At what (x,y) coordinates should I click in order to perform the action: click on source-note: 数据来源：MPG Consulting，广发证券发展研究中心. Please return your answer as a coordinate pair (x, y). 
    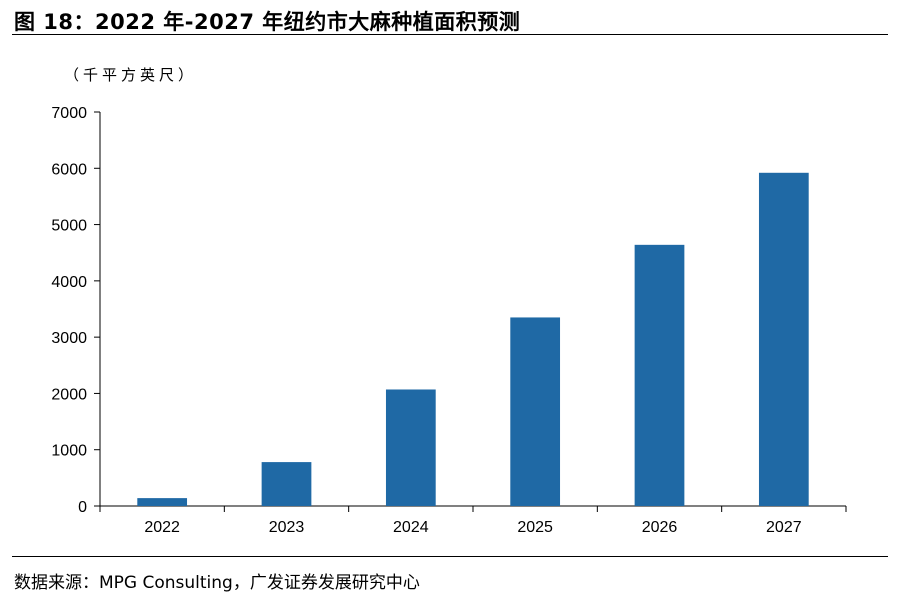
    Looking at the image, I should click on (217, 583).